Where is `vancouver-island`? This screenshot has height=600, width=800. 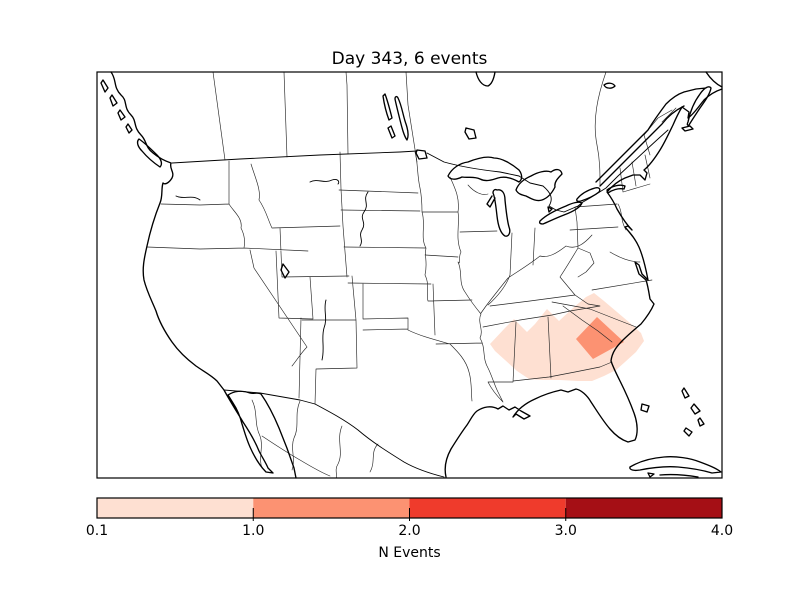 vancouver-island is located at coordinates (149, 153).